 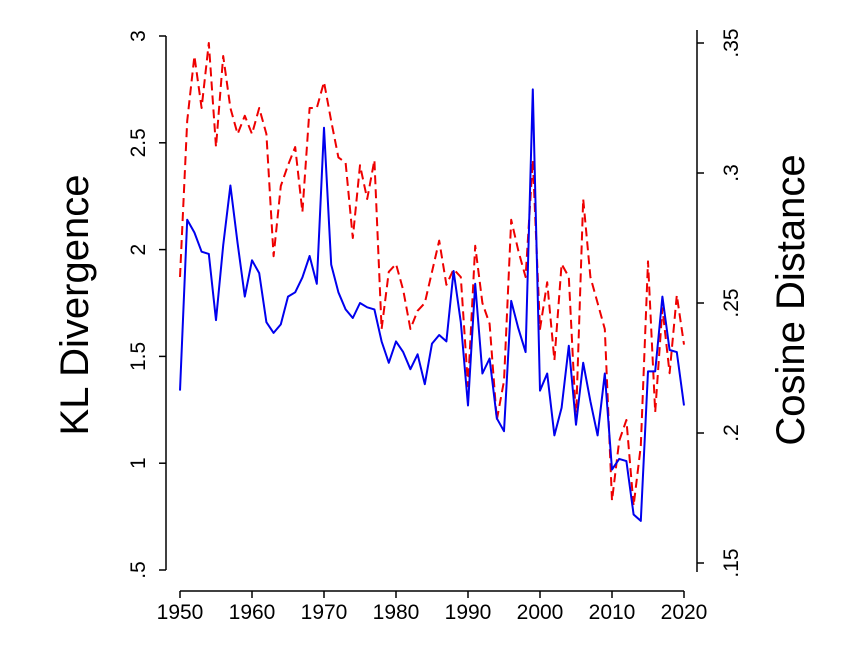 What do you see at coordinates (731, 302) in the screenshot?
I see `right-y-tick-label: .25` at bounding box center [731, 302].